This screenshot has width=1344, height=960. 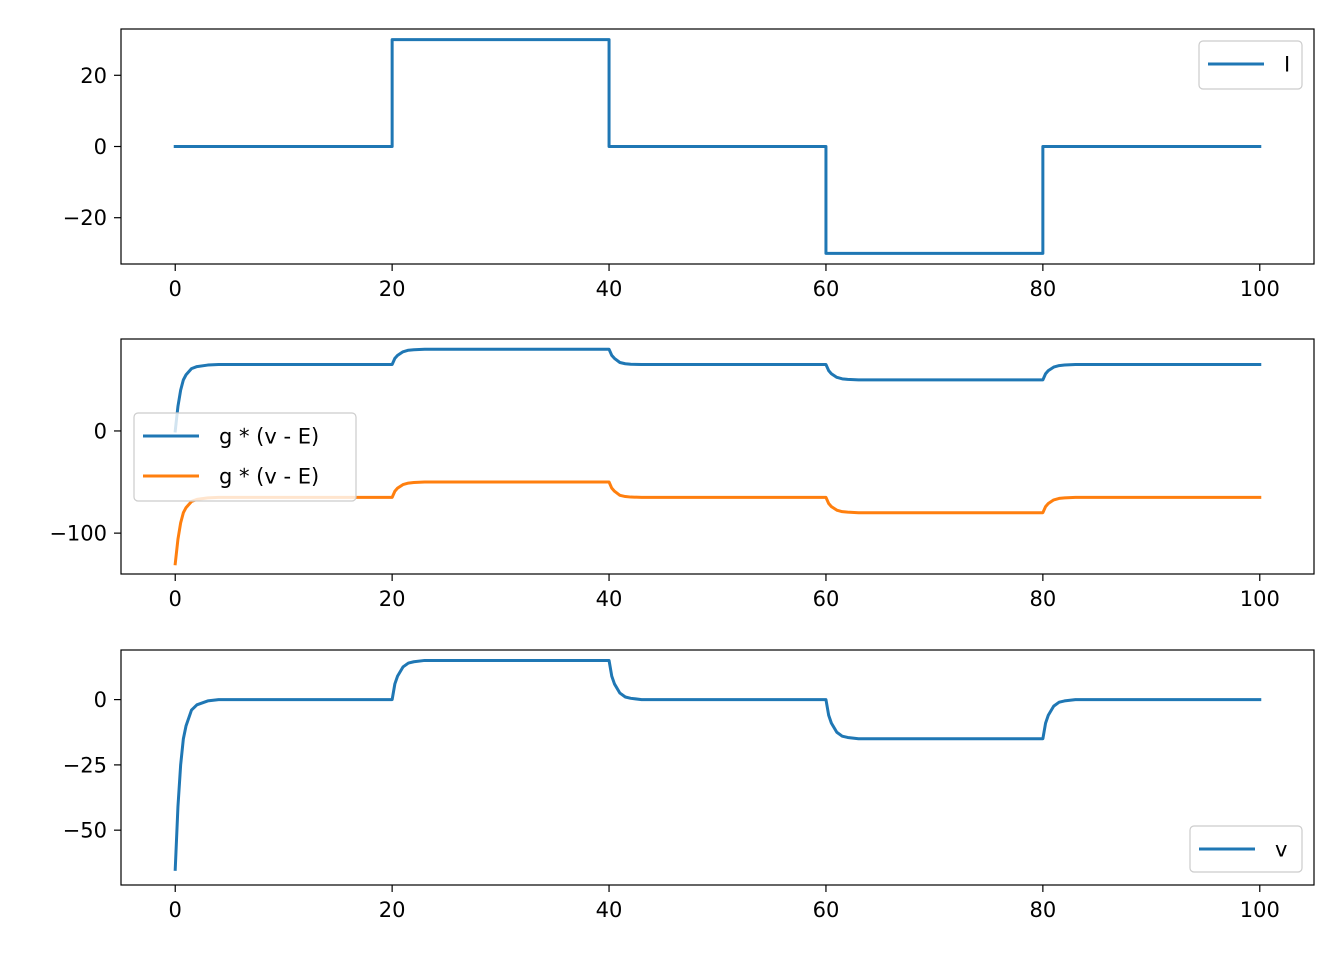 I want to click on legend-label: v, so click(x=1281, y=850).